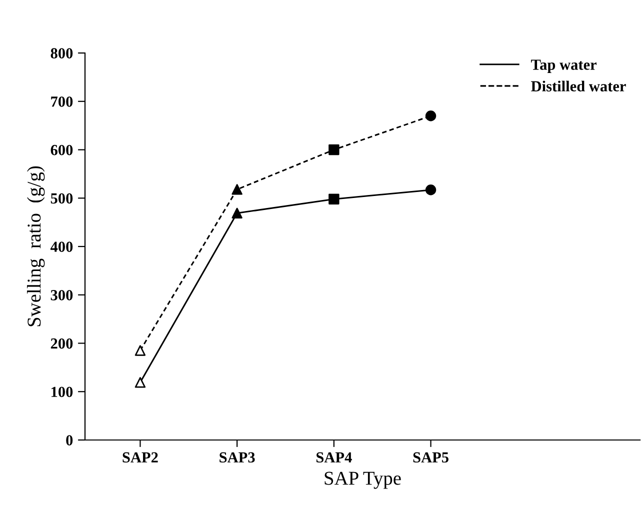 Image resolution: width=641 pixels, height=509 pixels. I want to click on x-tick-label: SAP3, so click(237, 457).